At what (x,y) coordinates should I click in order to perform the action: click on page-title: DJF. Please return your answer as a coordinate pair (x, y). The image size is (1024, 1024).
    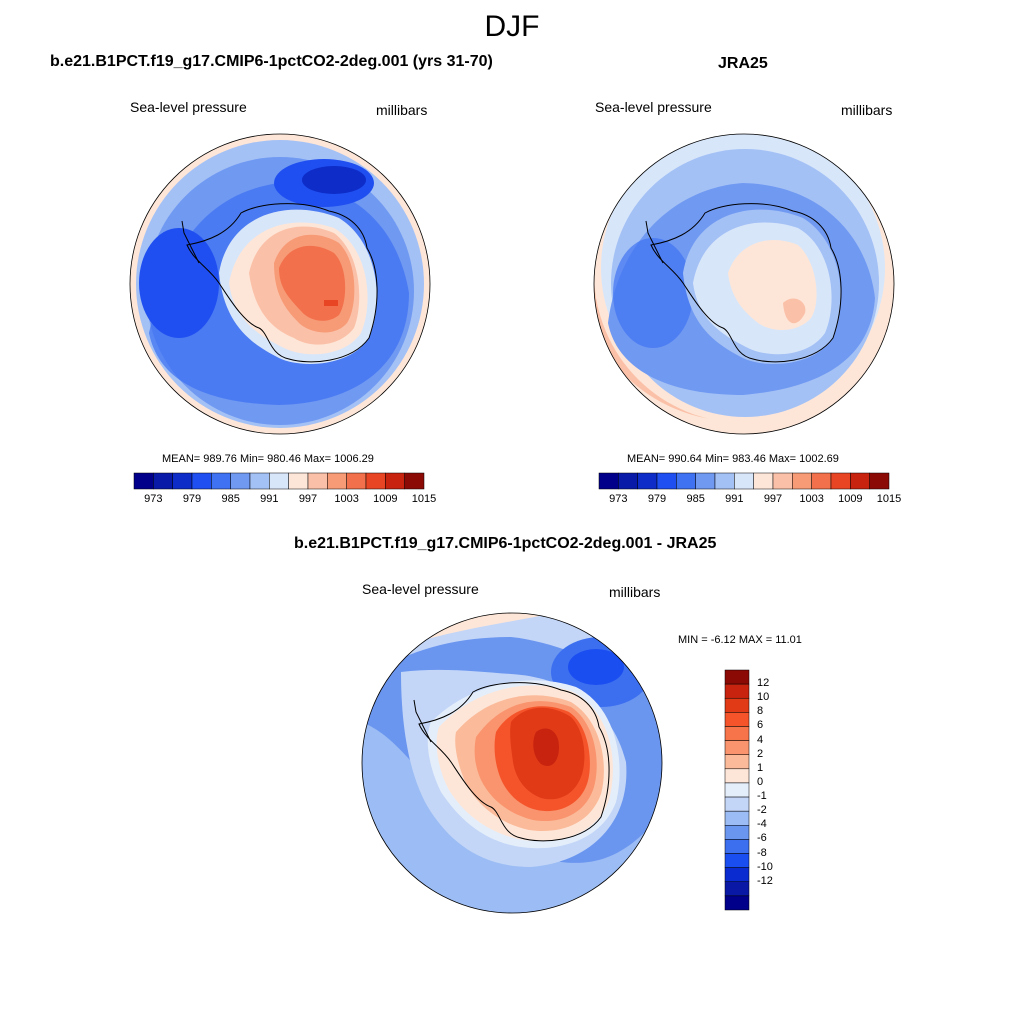
    Looking at the image, I should click on (512, 26).